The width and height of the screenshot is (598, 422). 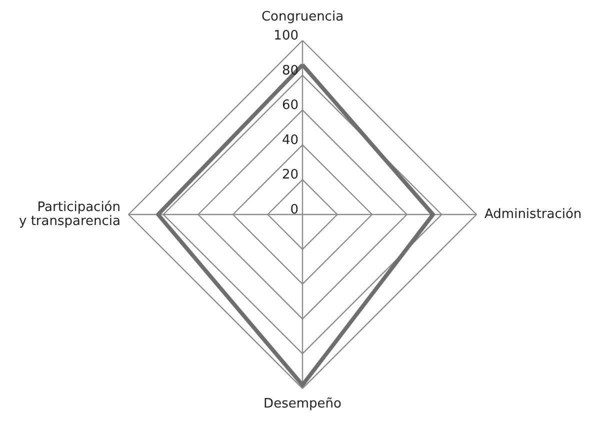 What do you see at coordinates (294, 210) in the screenshot?
I see `y-tick-label: 0` at bounding box center [294, 210].